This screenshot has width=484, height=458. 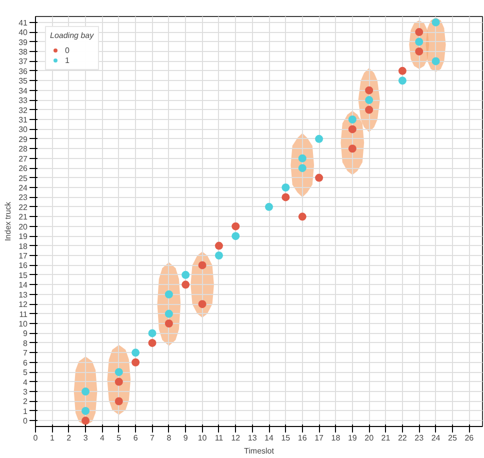 I want to click on x-tick-label: 17, so click(x=319, y=438).